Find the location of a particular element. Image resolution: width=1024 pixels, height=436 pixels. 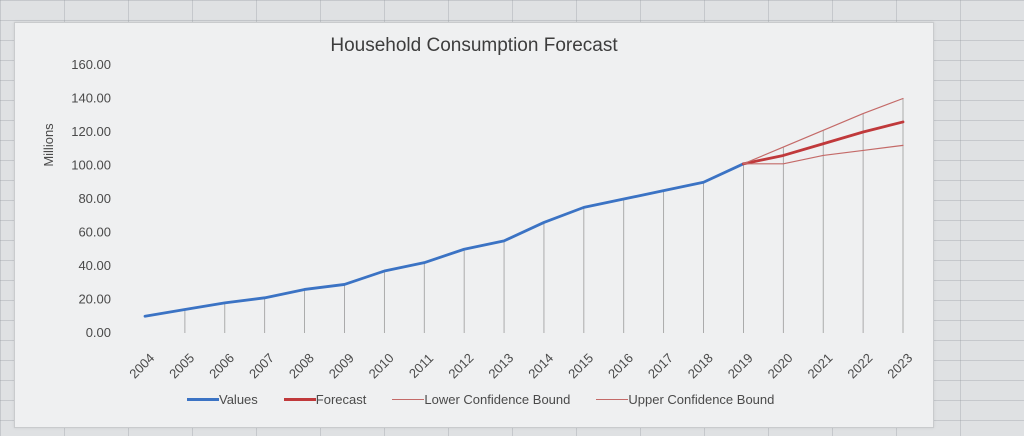

chart-title: Household Consumption Forecast is located at coordinates (474, 45).